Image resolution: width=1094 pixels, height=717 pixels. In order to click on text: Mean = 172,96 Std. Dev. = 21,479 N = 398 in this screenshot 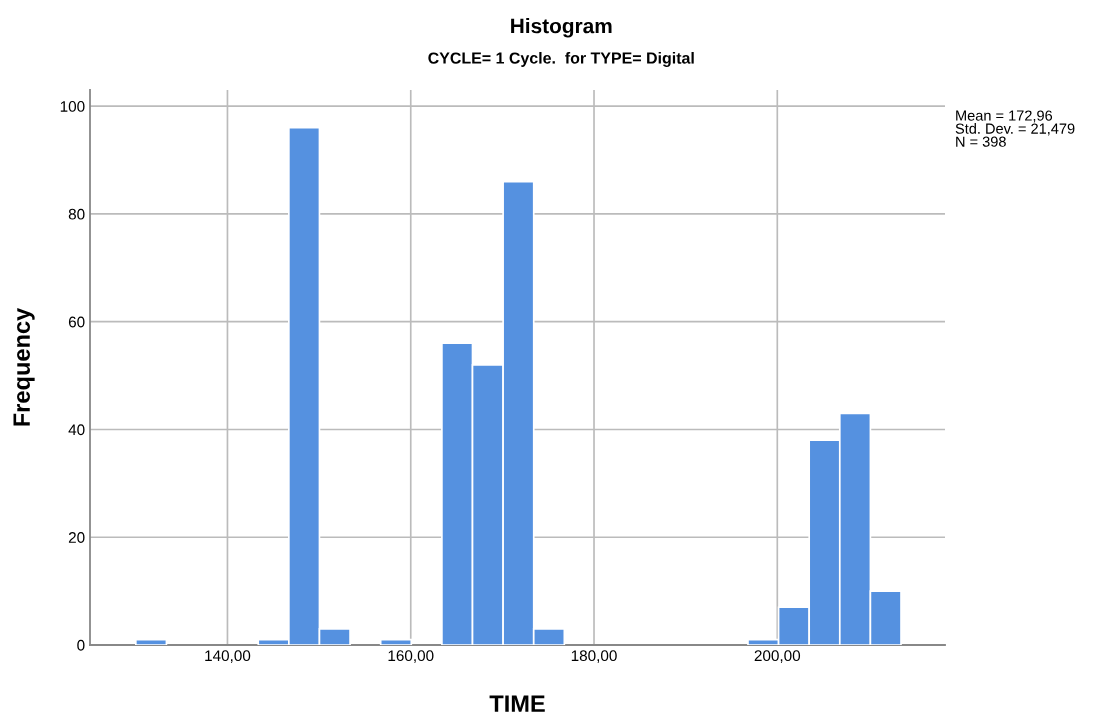, I will do `click(1015, 128)`.